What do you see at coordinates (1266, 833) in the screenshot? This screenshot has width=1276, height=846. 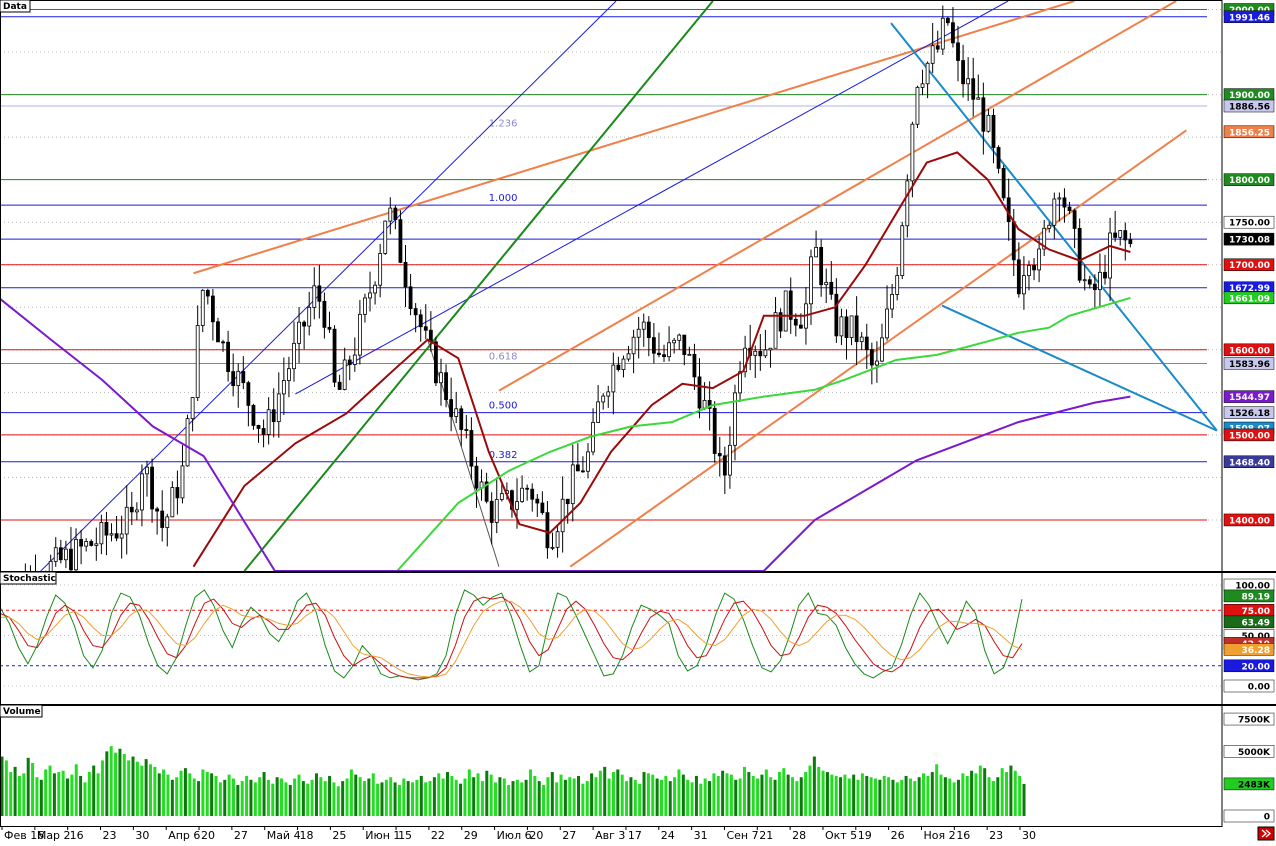 I see `scroll-right-button` at bounding box center [1266, 833].